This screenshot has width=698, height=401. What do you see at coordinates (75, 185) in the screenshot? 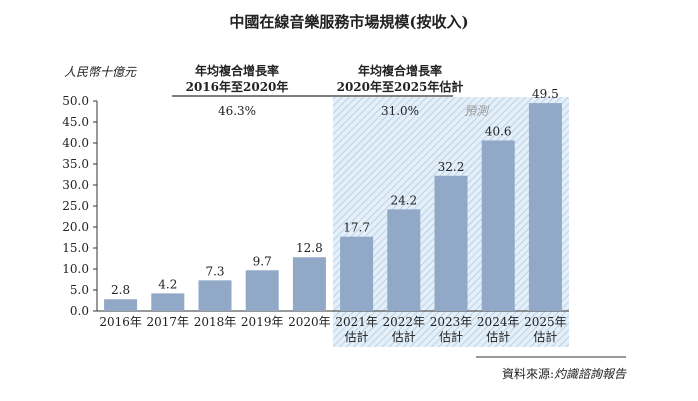
I see `y-tick-label: 30.0` at bounding box center [75, 185].